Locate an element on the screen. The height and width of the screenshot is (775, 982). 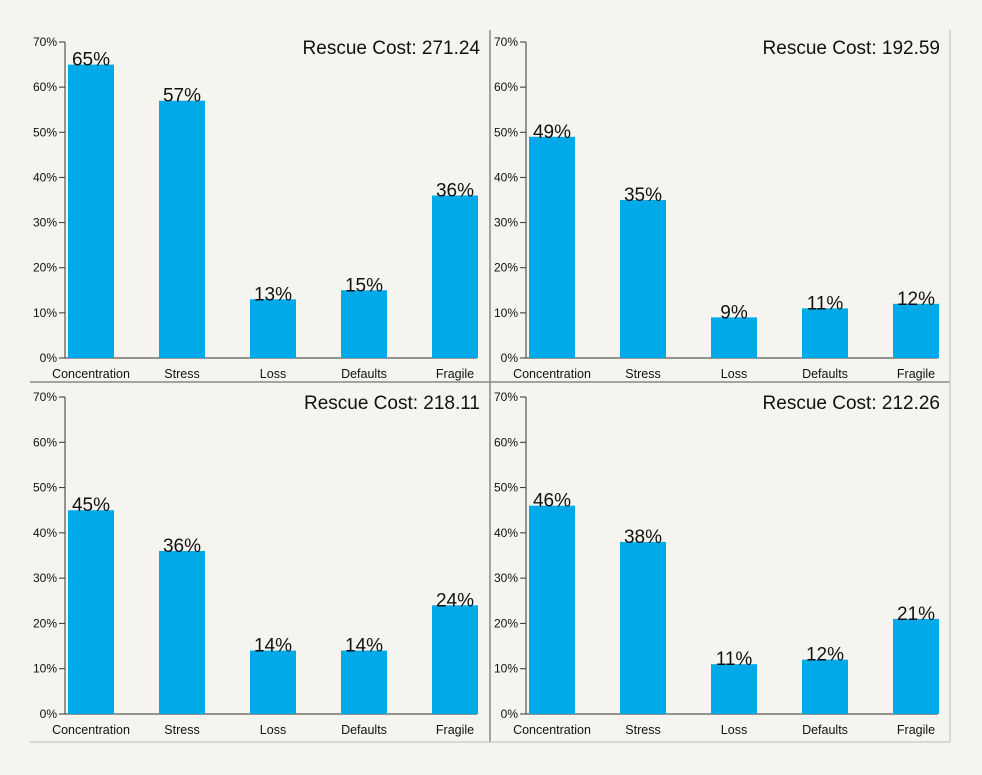
bar-value-label: 13% is located at coordinates (273, 294).